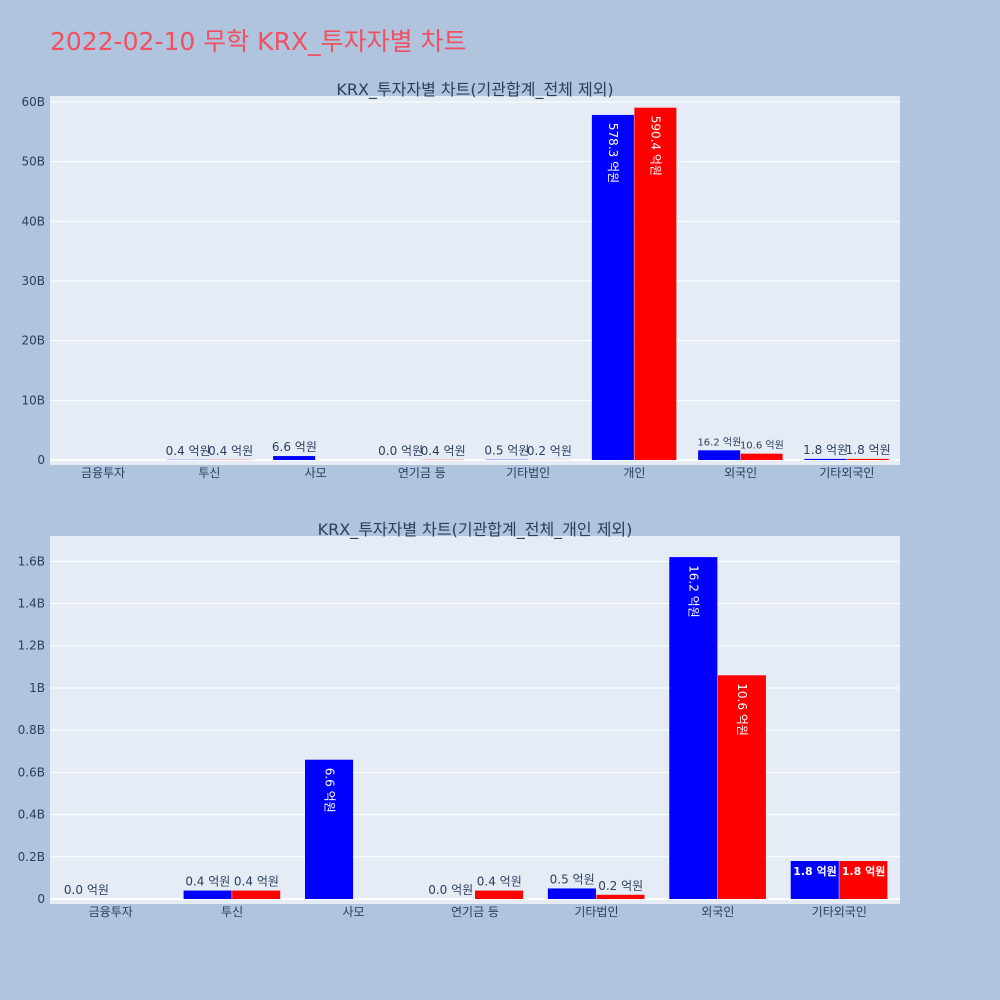 The width and height of the screenshot is (1000, 1000). I want to click on data-label: 578.3 억원, so click(613, 153).